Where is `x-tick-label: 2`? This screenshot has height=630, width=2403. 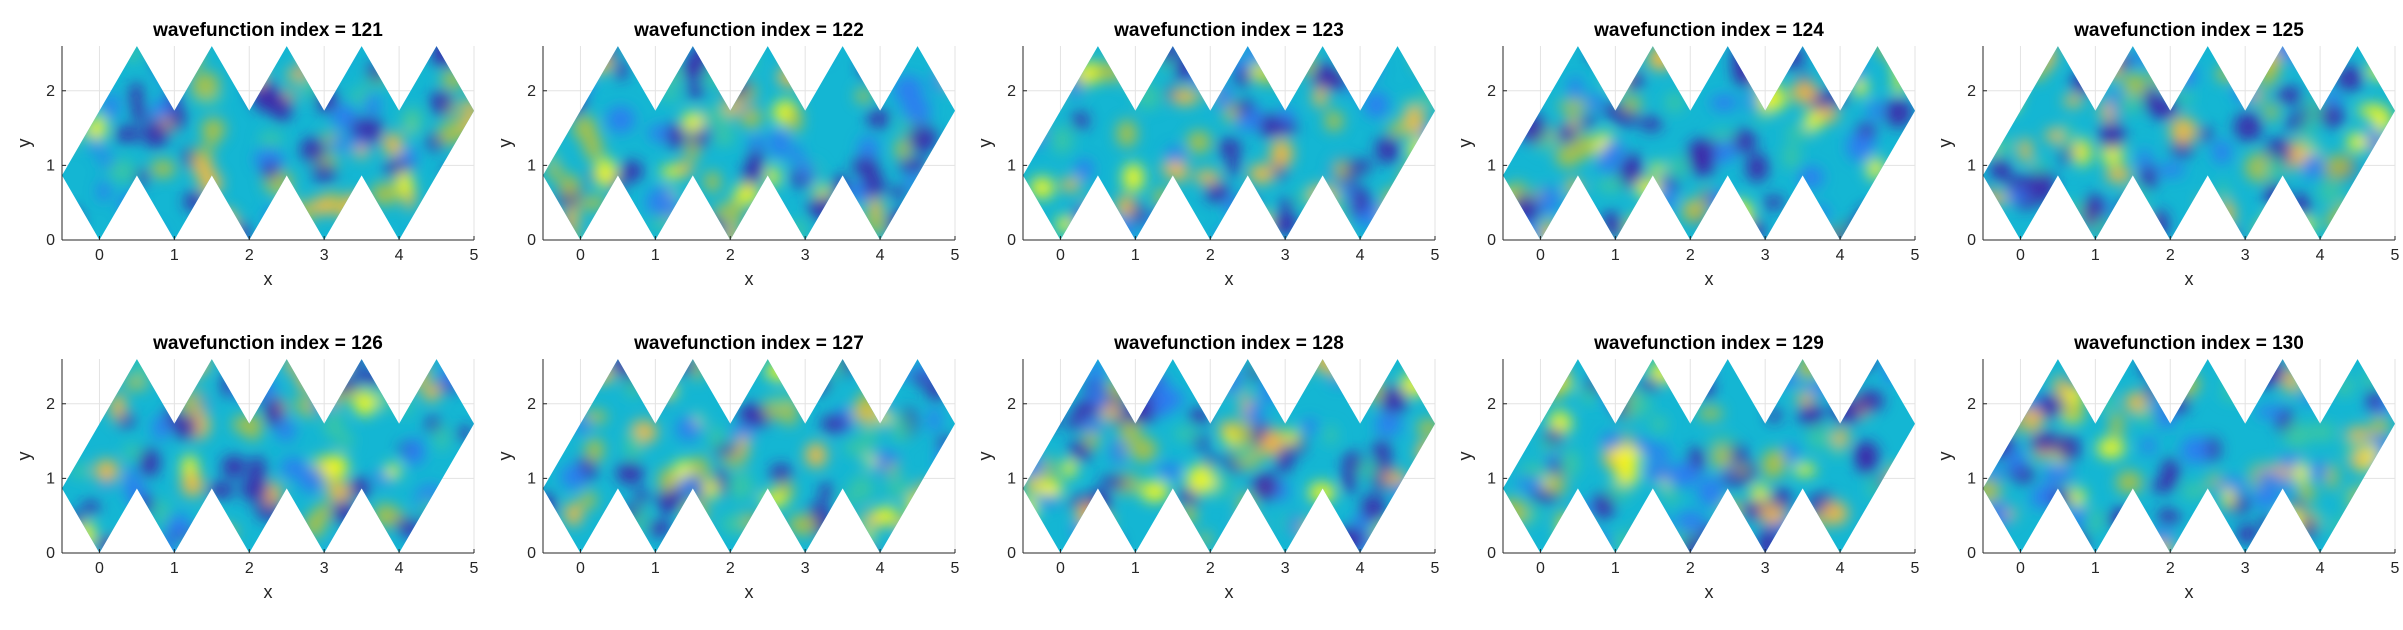
x-tick-label: 2 is located at coordinates (1210, 255).